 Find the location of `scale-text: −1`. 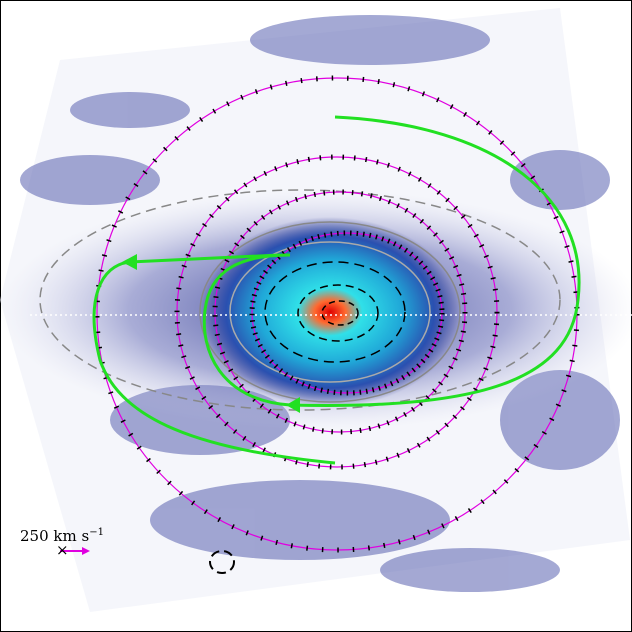

scale-text: −1 is located at coordinates (96, 532).